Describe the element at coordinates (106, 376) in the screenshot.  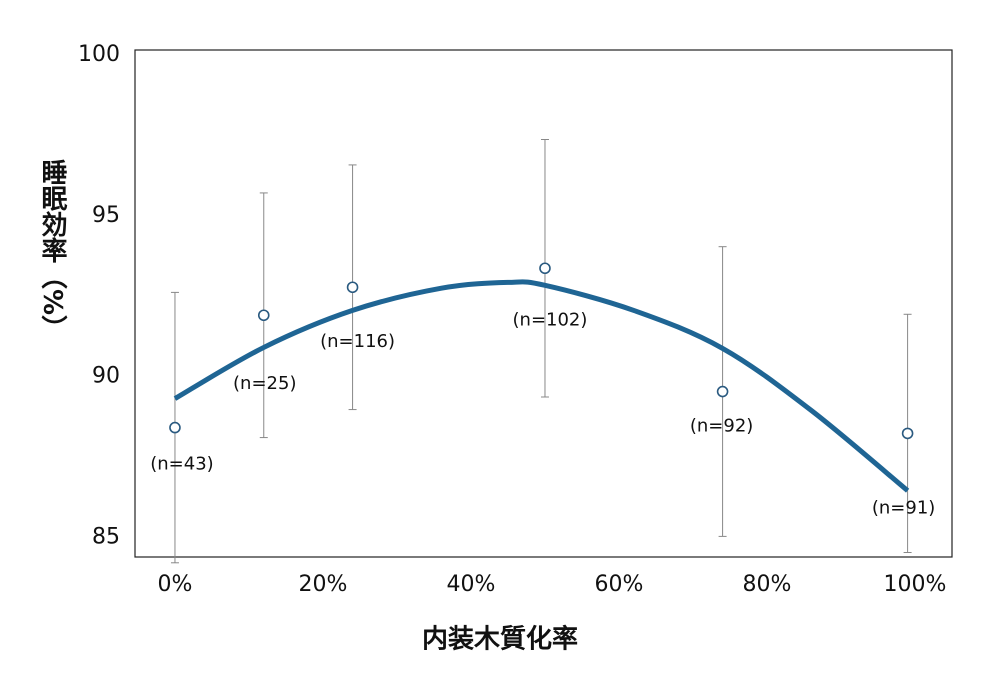
I see `y-tick-label: 90` at that location.